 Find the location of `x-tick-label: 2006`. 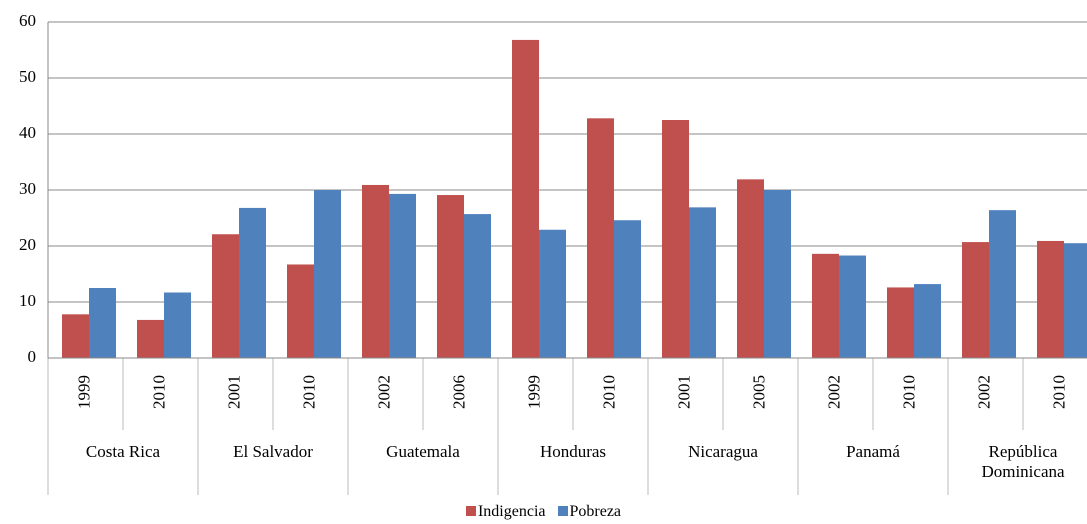

x-tick-label: 2006 is located at coordinates (458, 392).